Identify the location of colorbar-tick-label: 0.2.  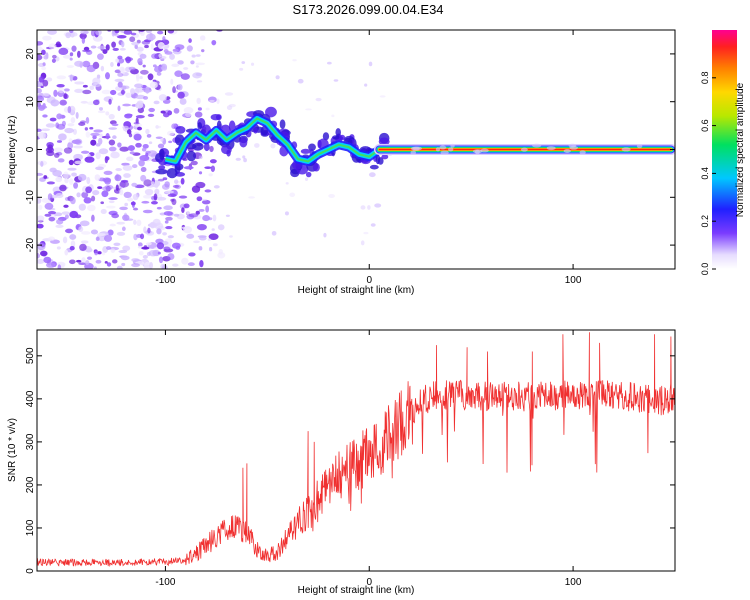
(705, 221).